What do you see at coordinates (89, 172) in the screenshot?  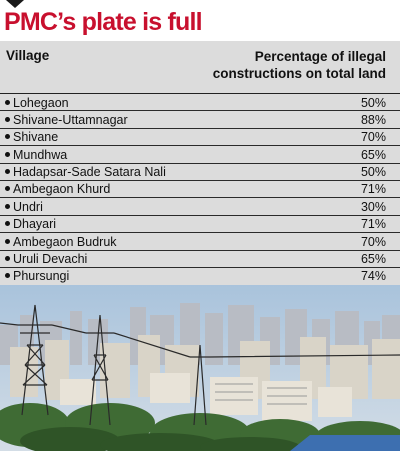 I see `village-name: Hadapsar-Sade Satara Nali` at bounding box center [89, 172].